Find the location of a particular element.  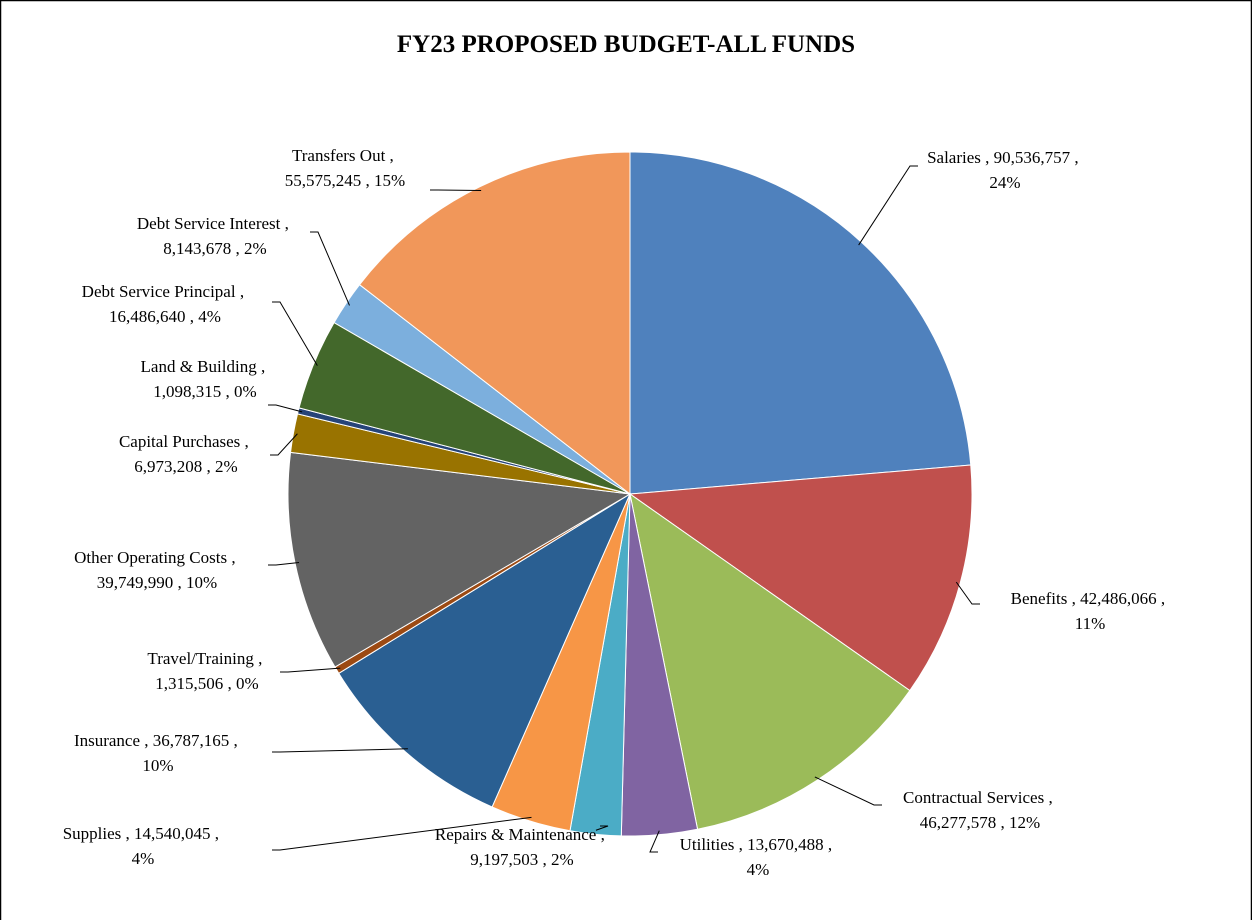

label-category: Benefits is located at coordinates (1039, 598).